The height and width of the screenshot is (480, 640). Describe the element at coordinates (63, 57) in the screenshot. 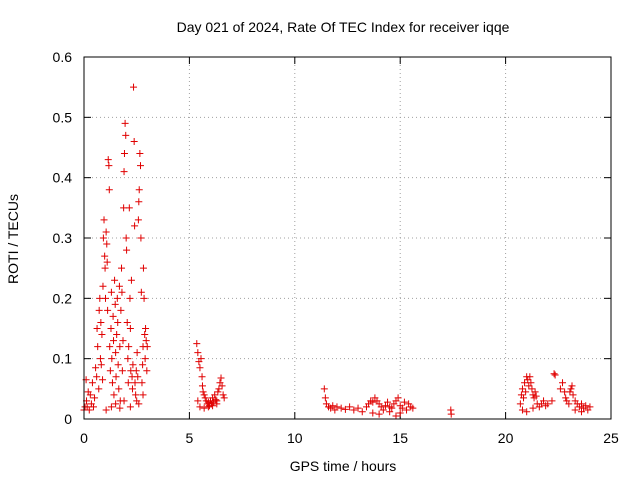

I see `y-tick-label: 0.6` at that location.